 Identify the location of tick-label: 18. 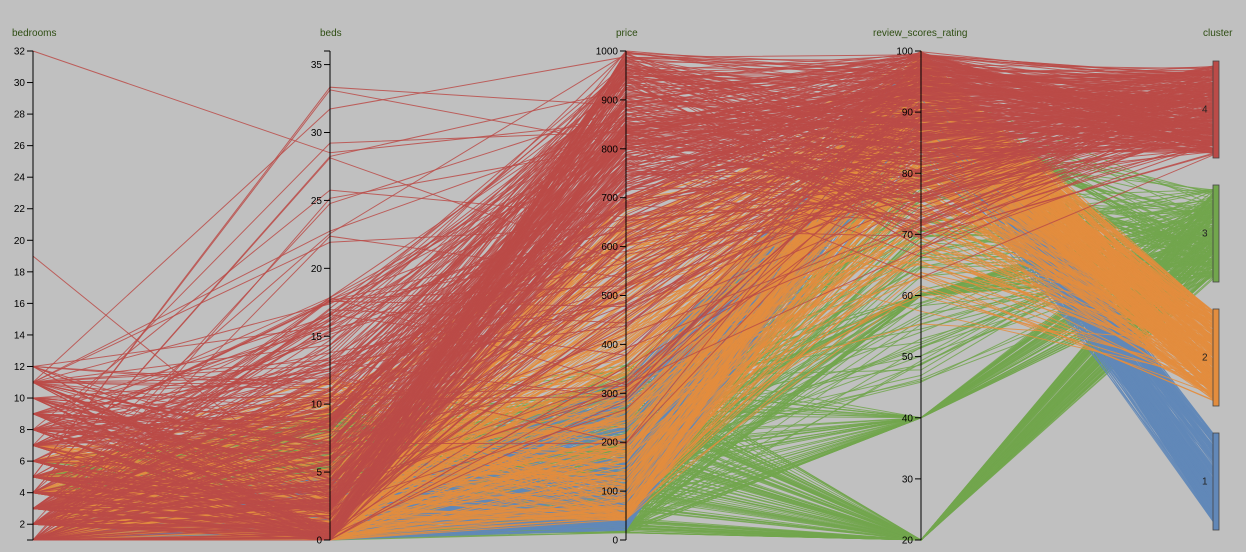
(20, 272).